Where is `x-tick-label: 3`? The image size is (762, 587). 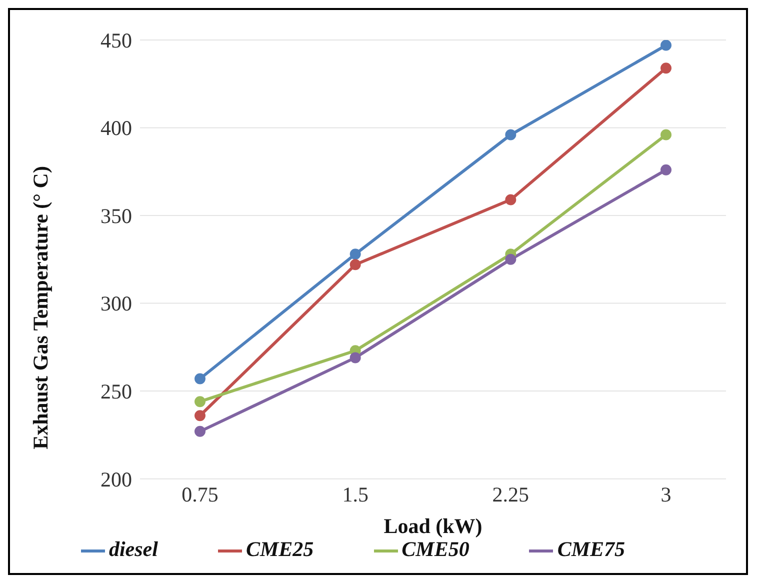 x-tick-label: 3 is located at coordinates (666, 494).